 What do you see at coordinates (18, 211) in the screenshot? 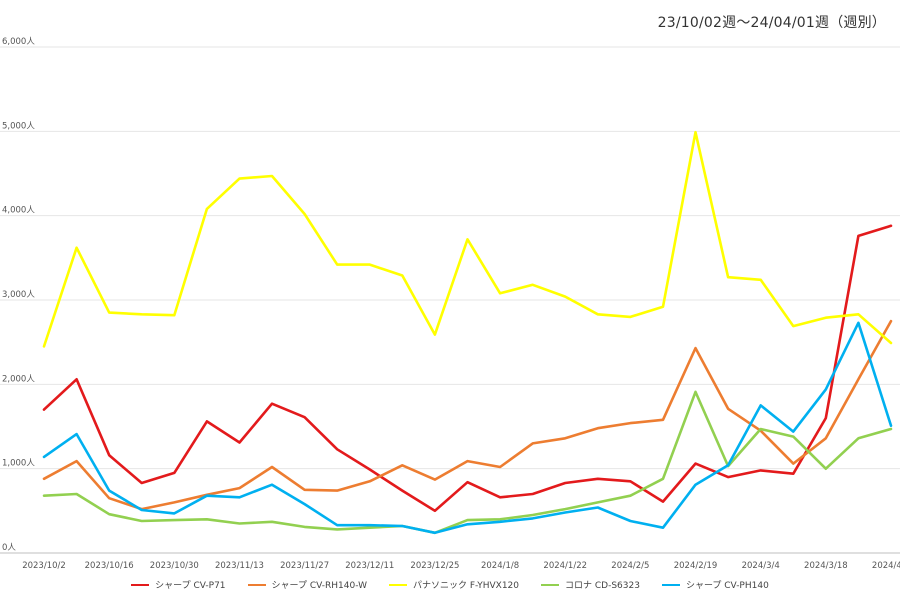
I see `y-tick-label: 4,000人` at bounding box center [18, 211].